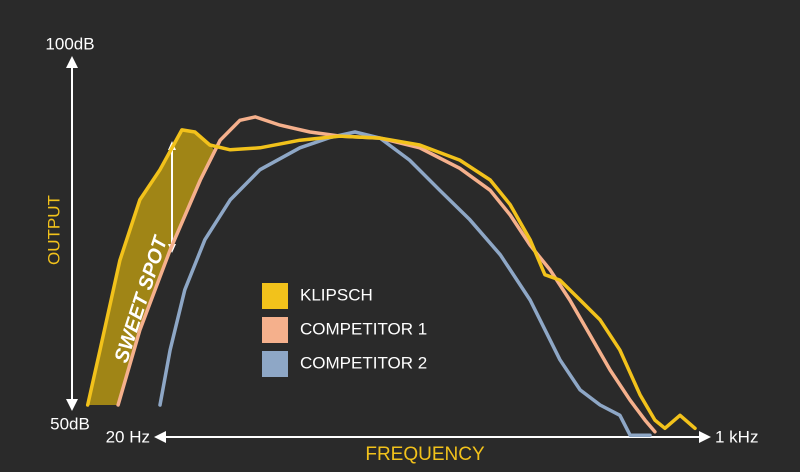 This screenshot has width=800, height=472. What do you see at coordinates (70, 423) in the screenshot?
I see `y-tick-label: 50dB` at bounding box center [70, 423].